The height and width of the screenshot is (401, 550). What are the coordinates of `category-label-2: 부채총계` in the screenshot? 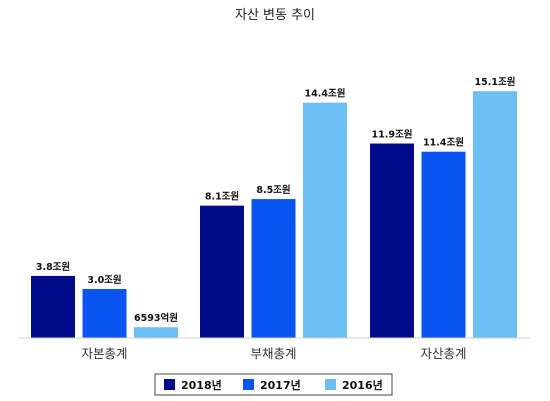 It's located at (273, 353).